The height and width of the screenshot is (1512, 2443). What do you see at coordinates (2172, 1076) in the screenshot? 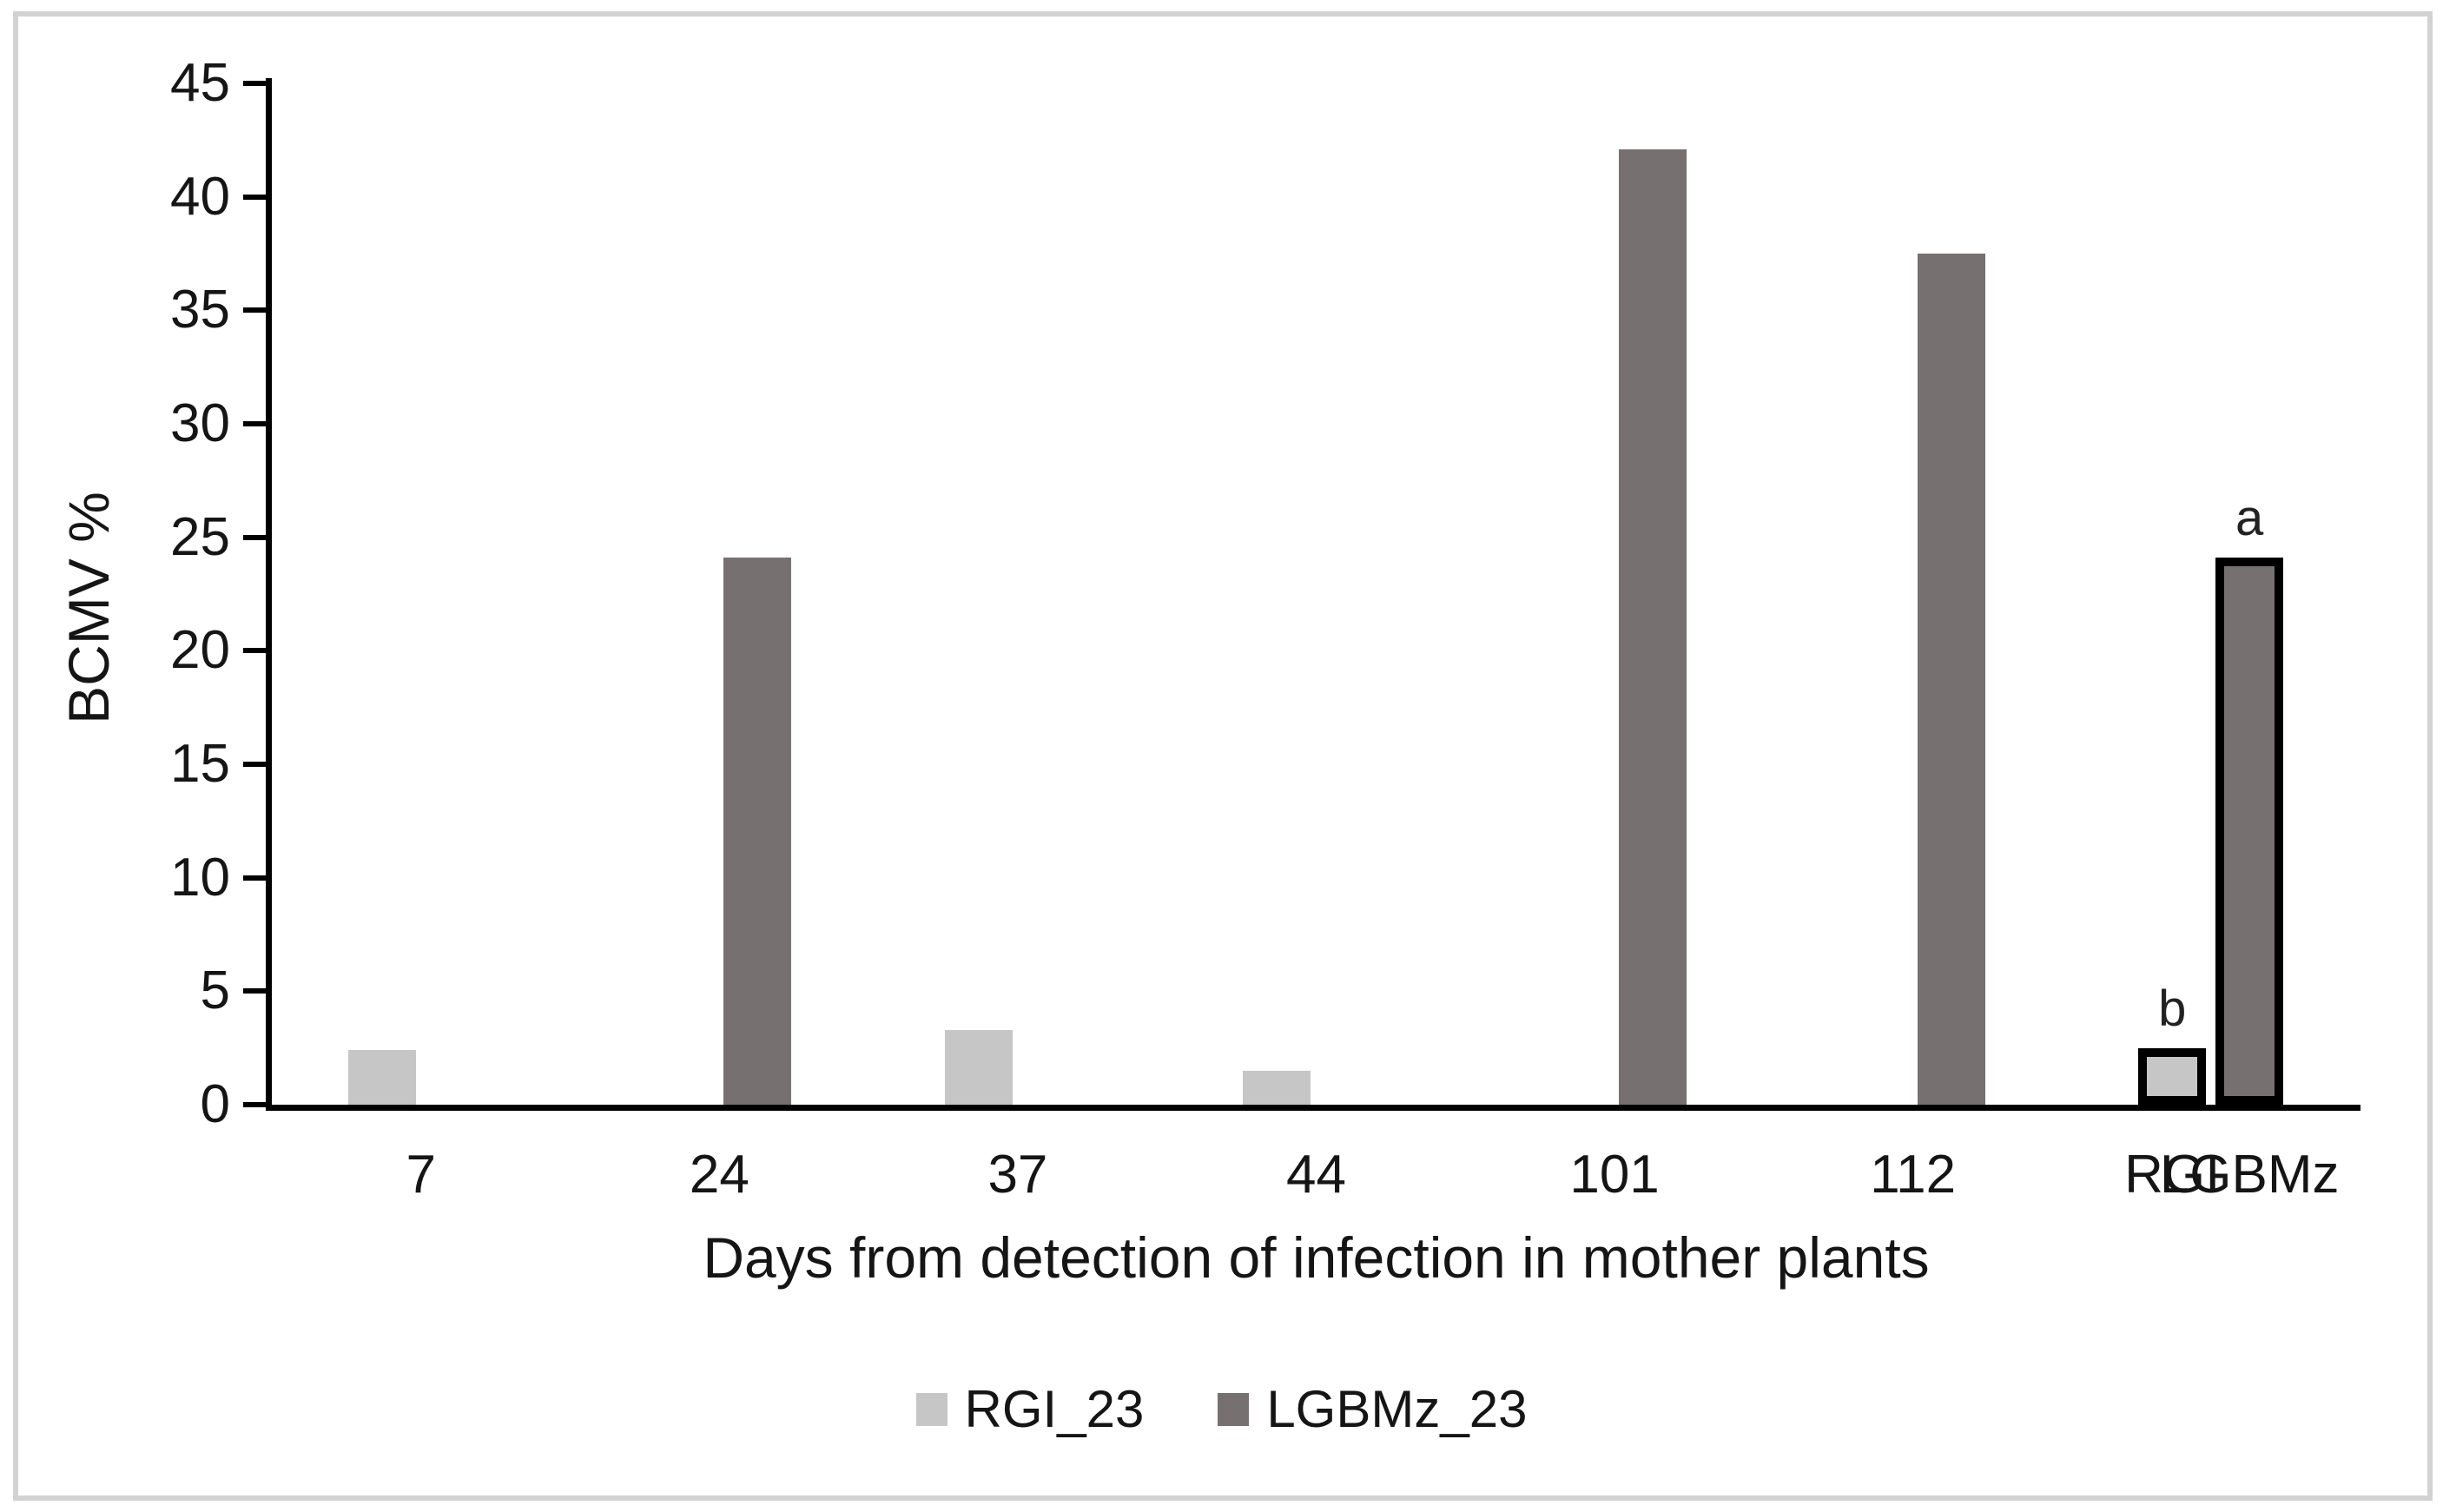
I see `bar-RGI_23-RGI` at bounding box center [2172, 1076].